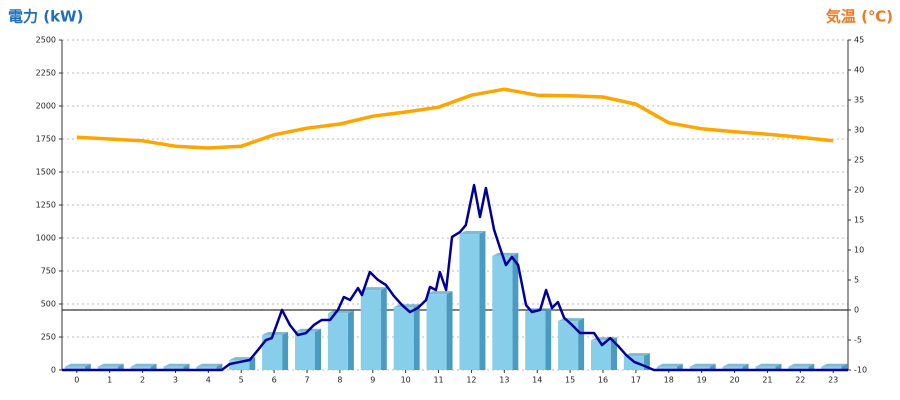 This screenshot has width=900, height=400. I want to click on y2-tick-label: 25, so click(859, 160).